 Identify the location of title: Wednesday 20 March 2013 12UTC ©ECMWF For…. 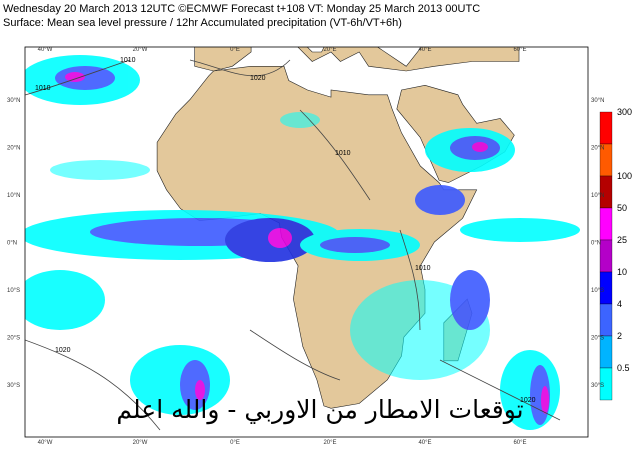
(241, 9).